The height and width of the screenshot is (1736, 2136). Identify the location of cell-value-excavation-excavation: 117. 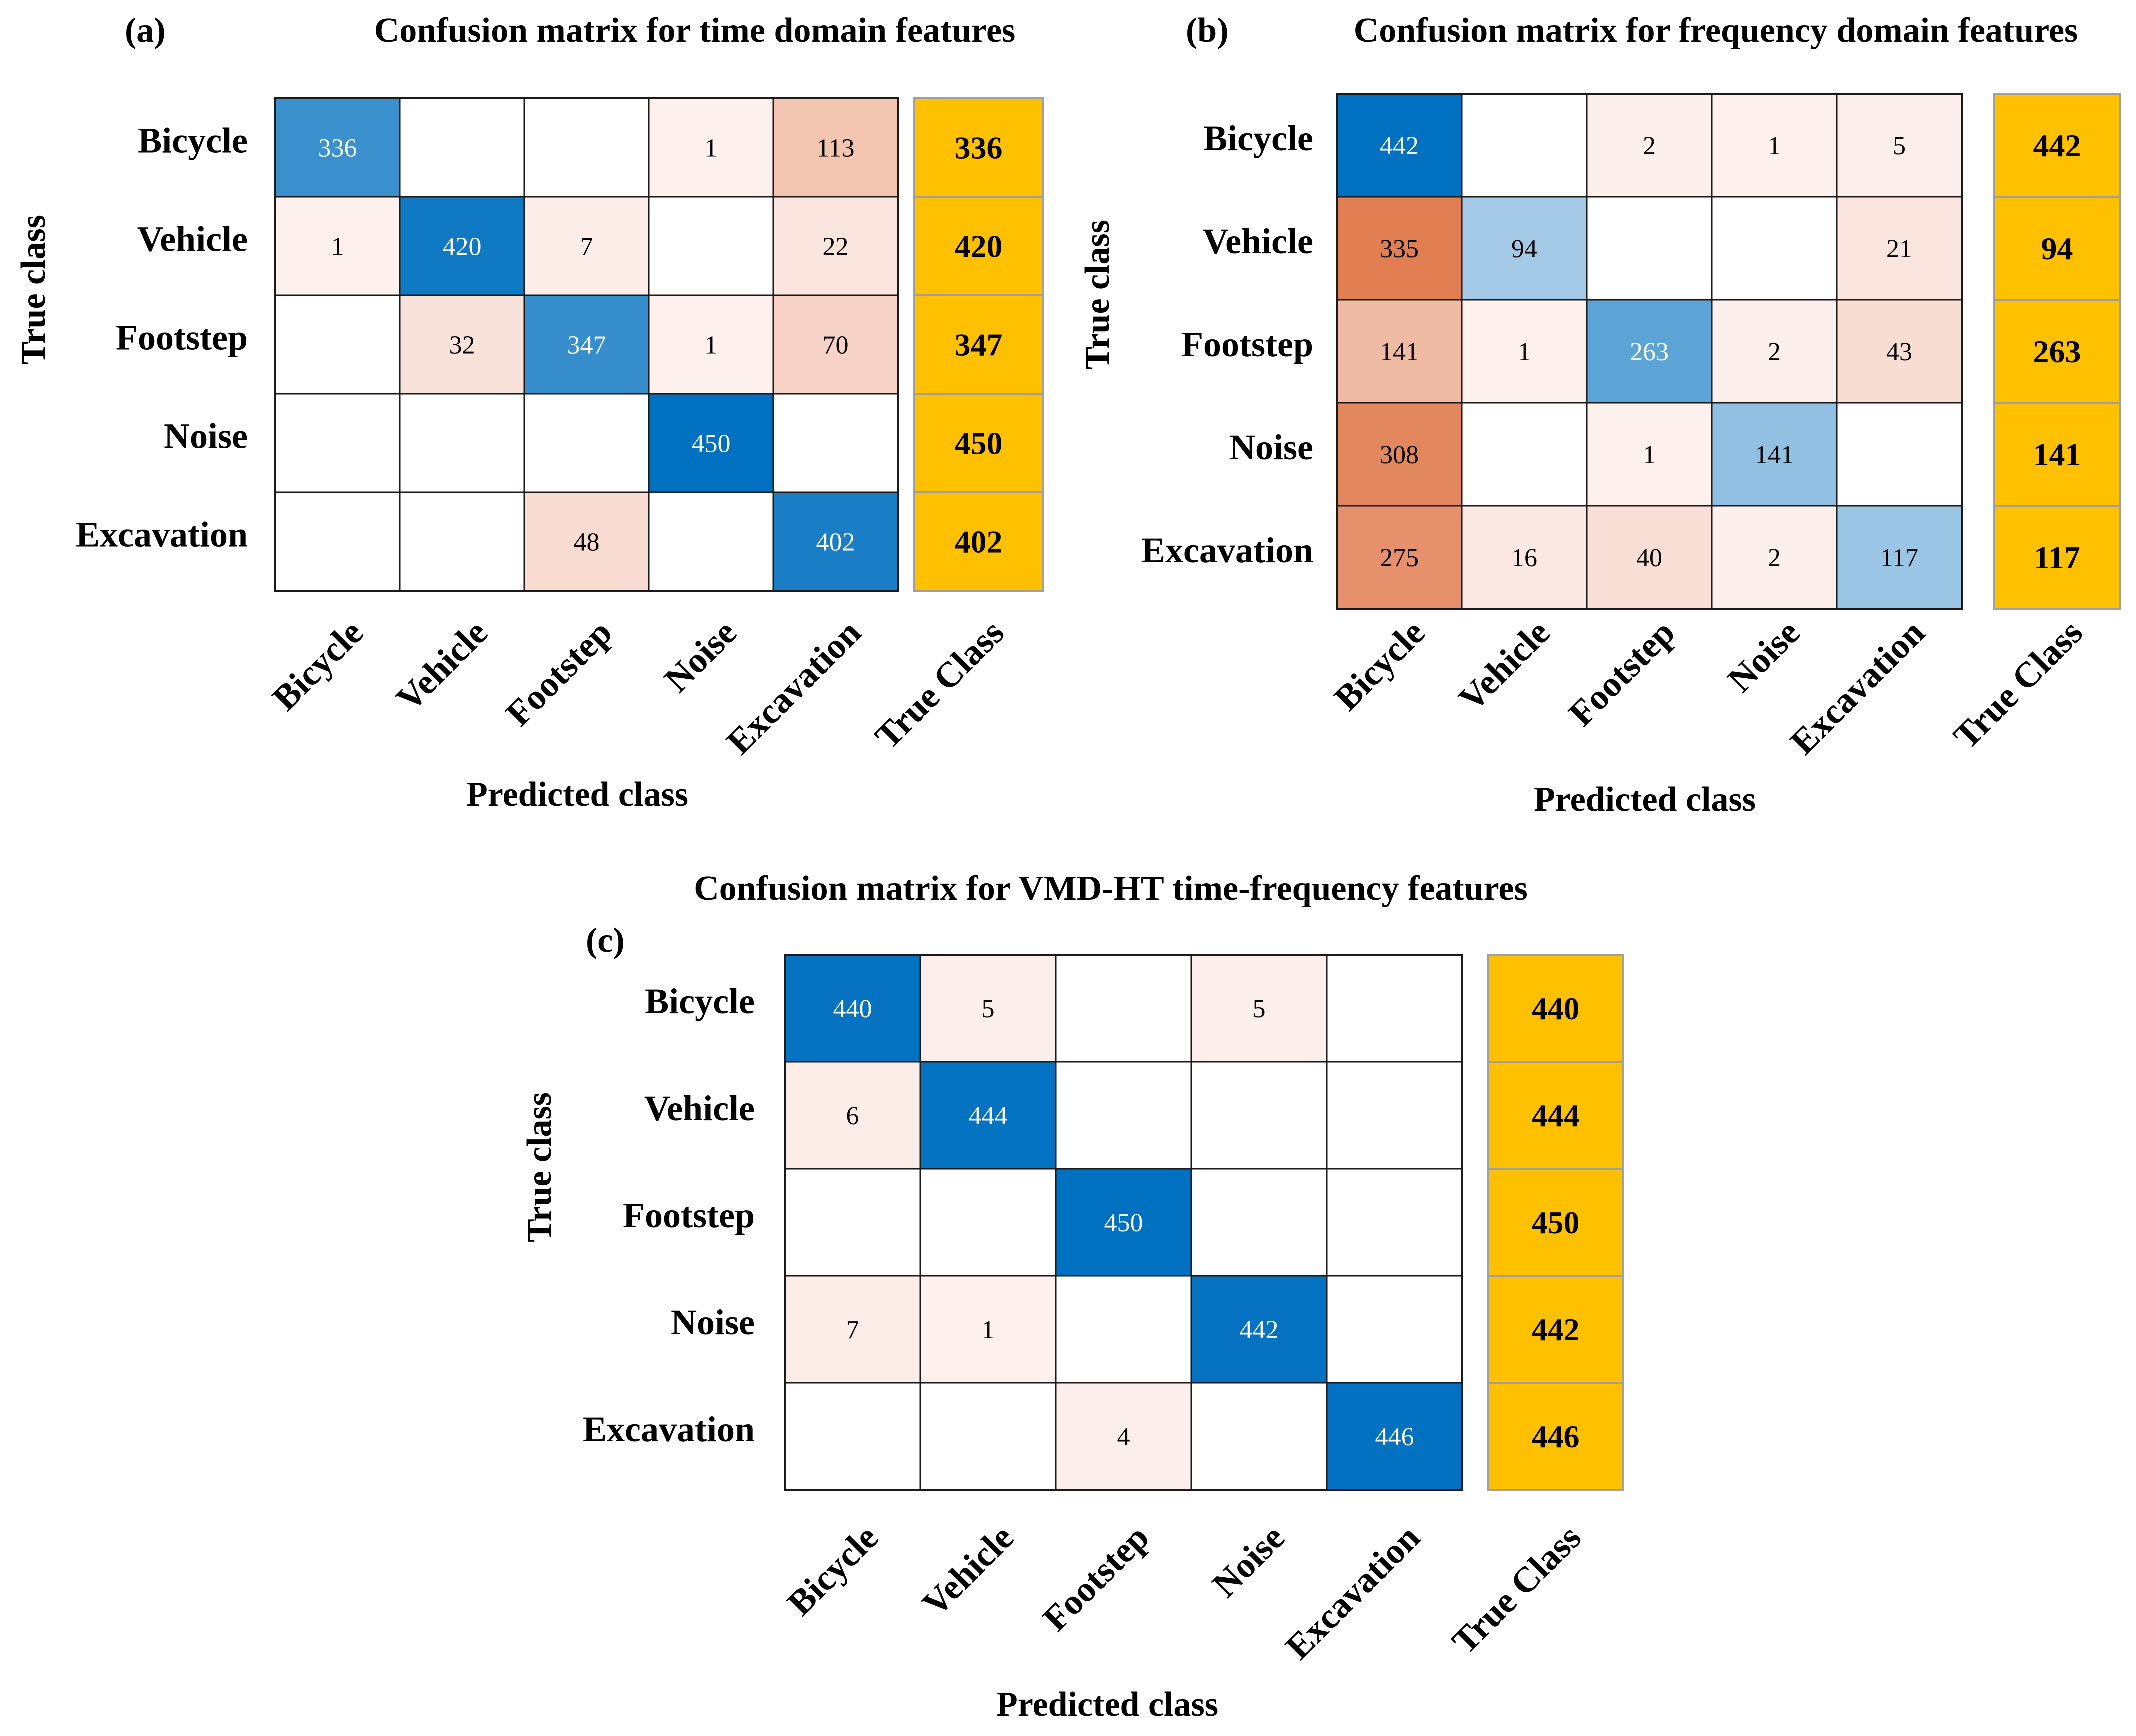
(1899, 558).